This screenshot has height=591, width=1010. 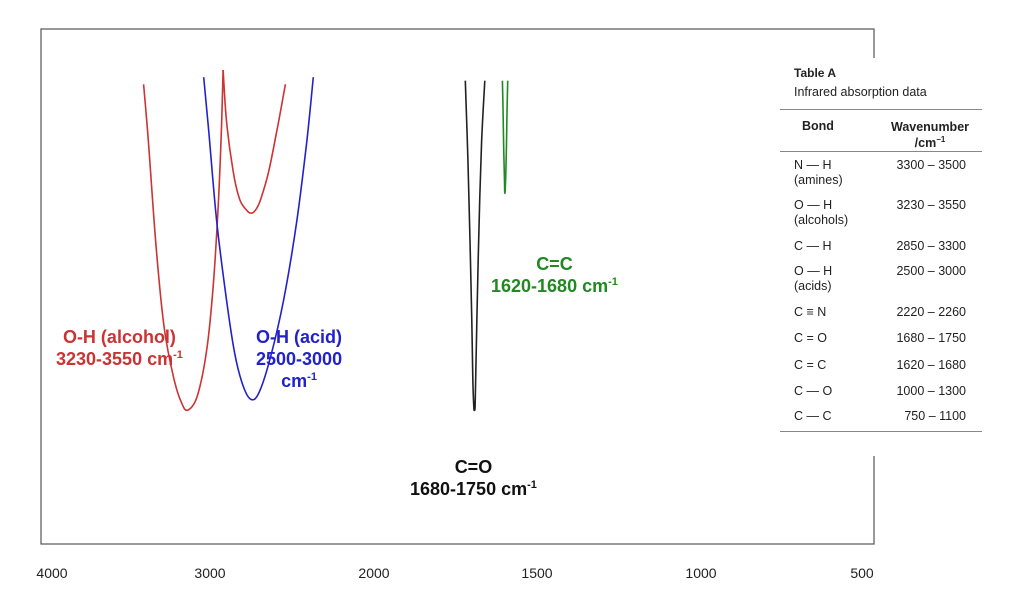 What do you see at coordinates (119, 359) in the screenshot?
I see `label-oh-alcohol-range: 3230-3550 cm-1` at bounding box center [119, 359].